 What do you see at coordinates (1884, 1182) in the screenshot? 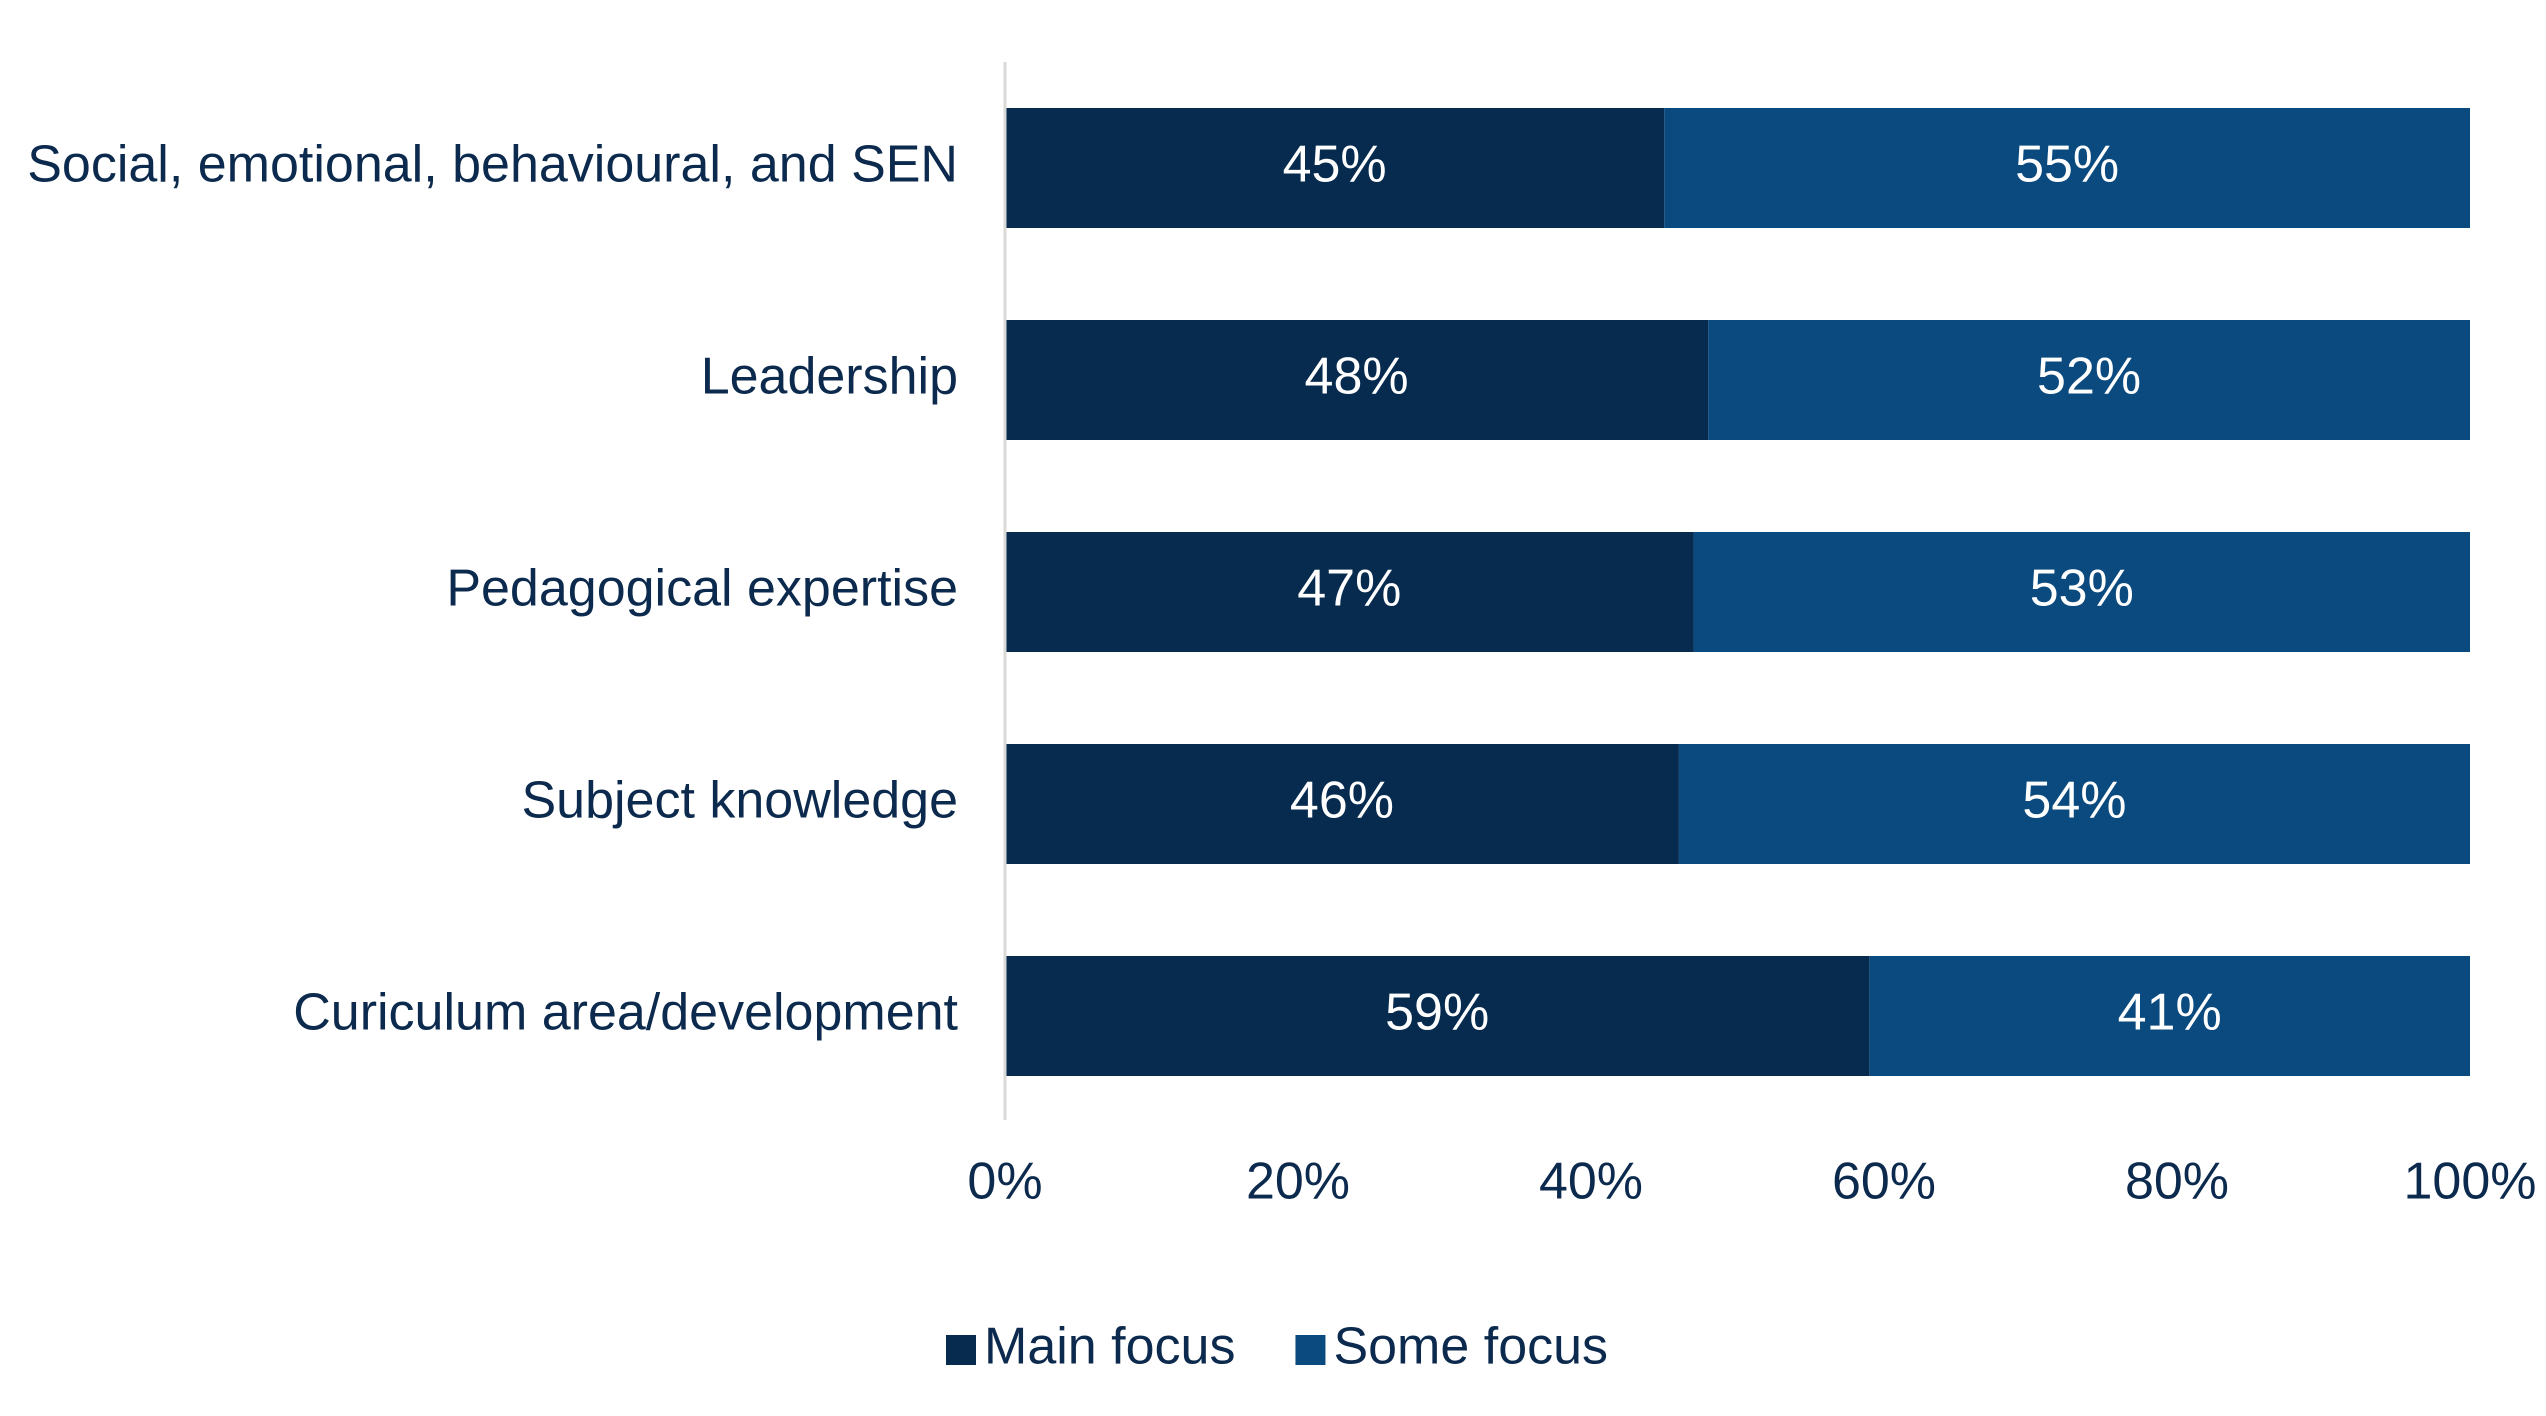
I see `x-tick-label-60pct: 60%` at bounding box center [1884, 1182].